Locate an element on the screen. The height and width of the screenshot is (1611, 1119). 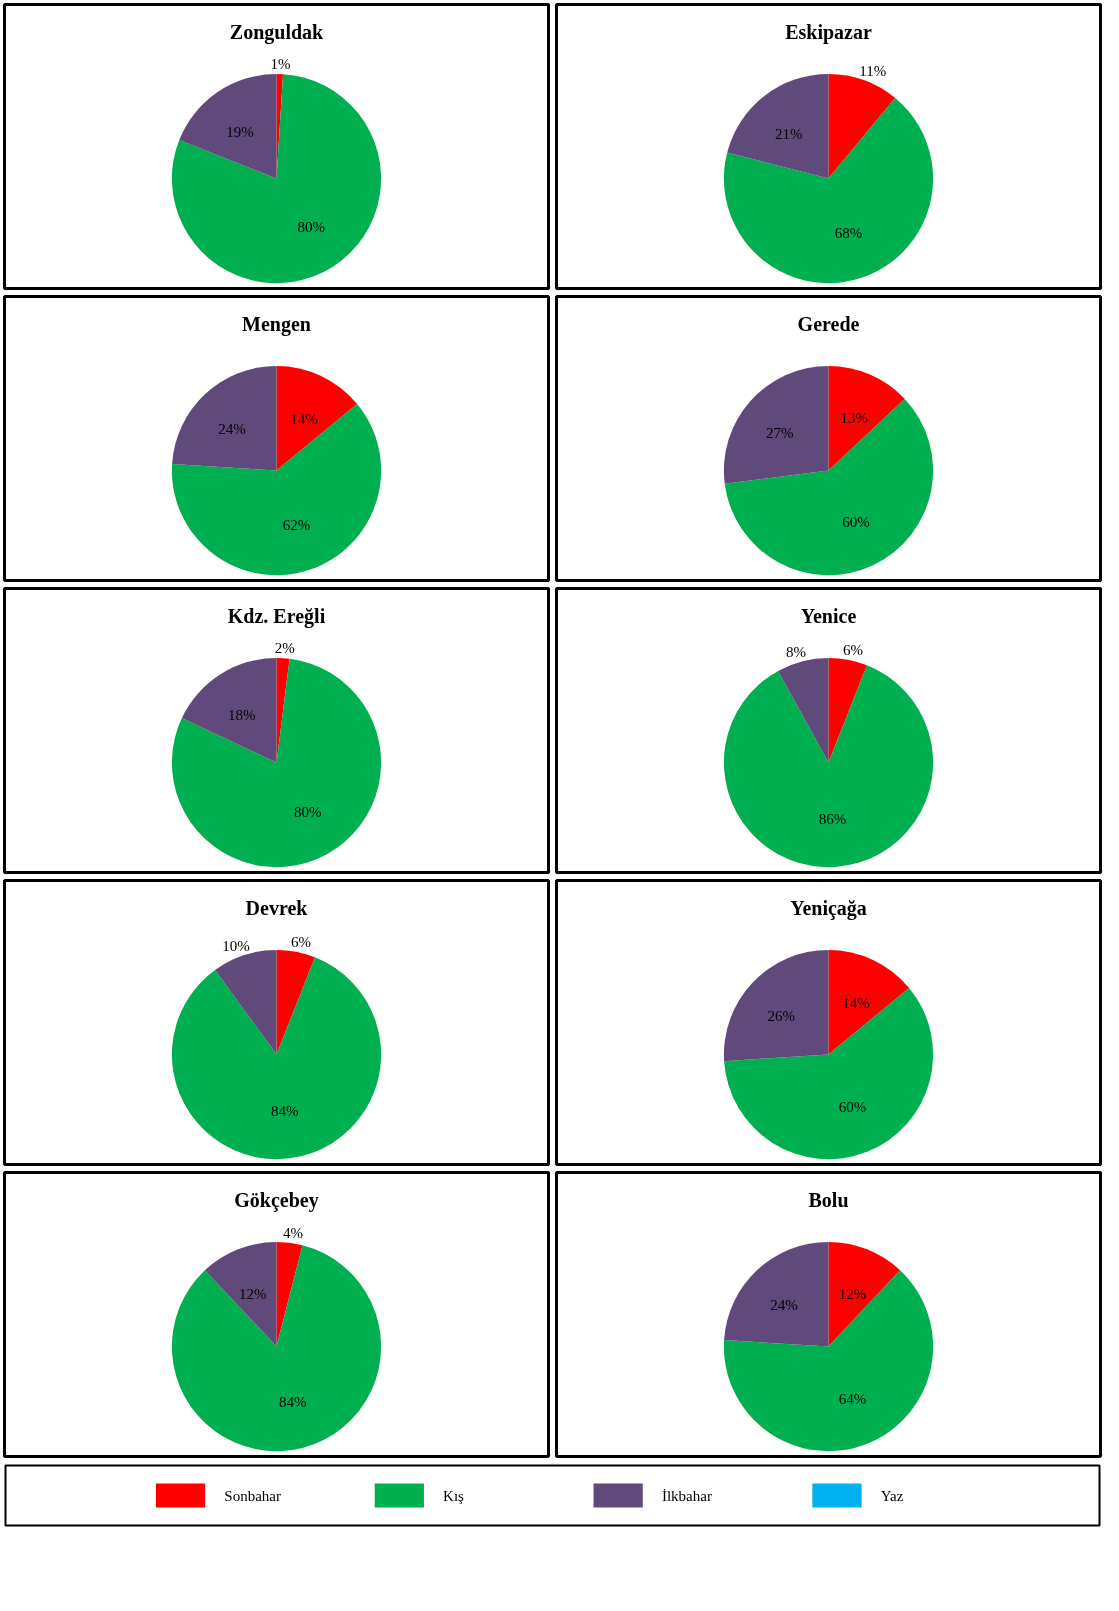
data-label: 26% is located at coordinates (781, 1015).